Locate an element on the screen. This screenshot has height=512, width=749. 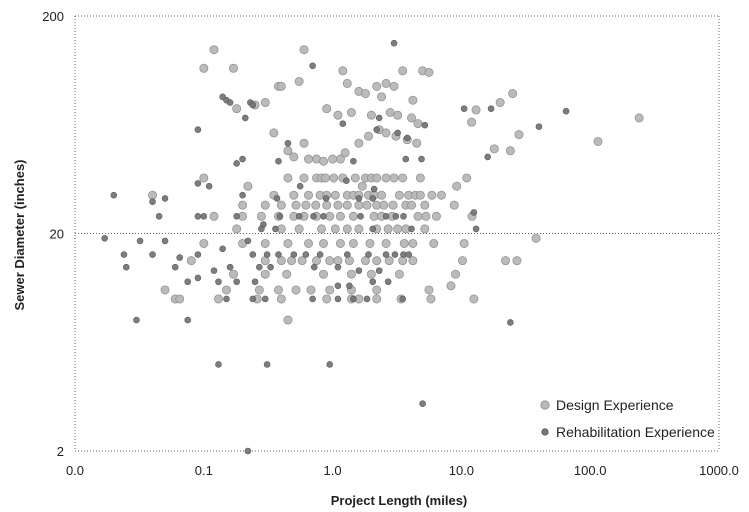
y-tick-label: 200 is located at coordinates (53, 16).